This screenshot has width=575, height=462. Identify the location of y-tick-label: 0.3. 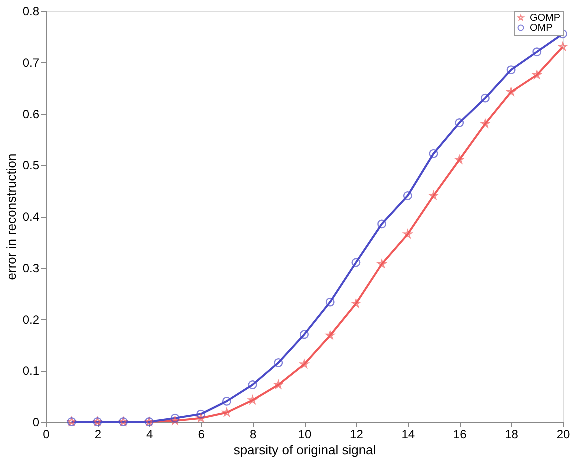
(31, 268).